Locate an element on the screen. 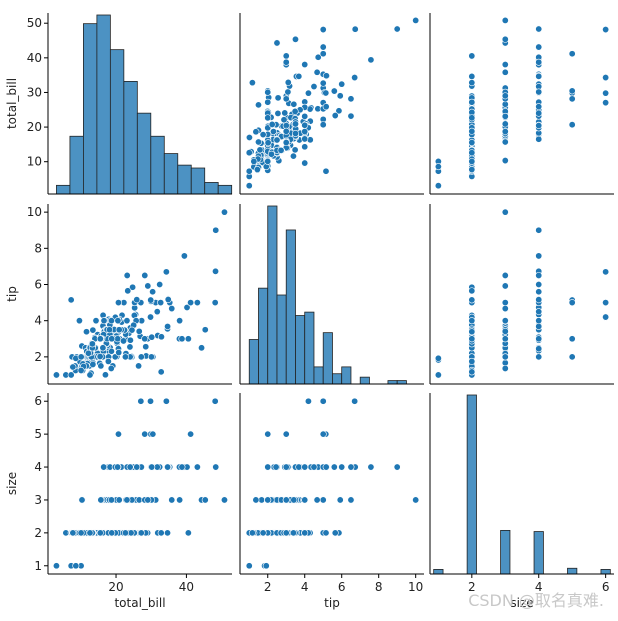 The image size is (618, 621). y-tick-label: 6 is located at coordinates (38, 401).